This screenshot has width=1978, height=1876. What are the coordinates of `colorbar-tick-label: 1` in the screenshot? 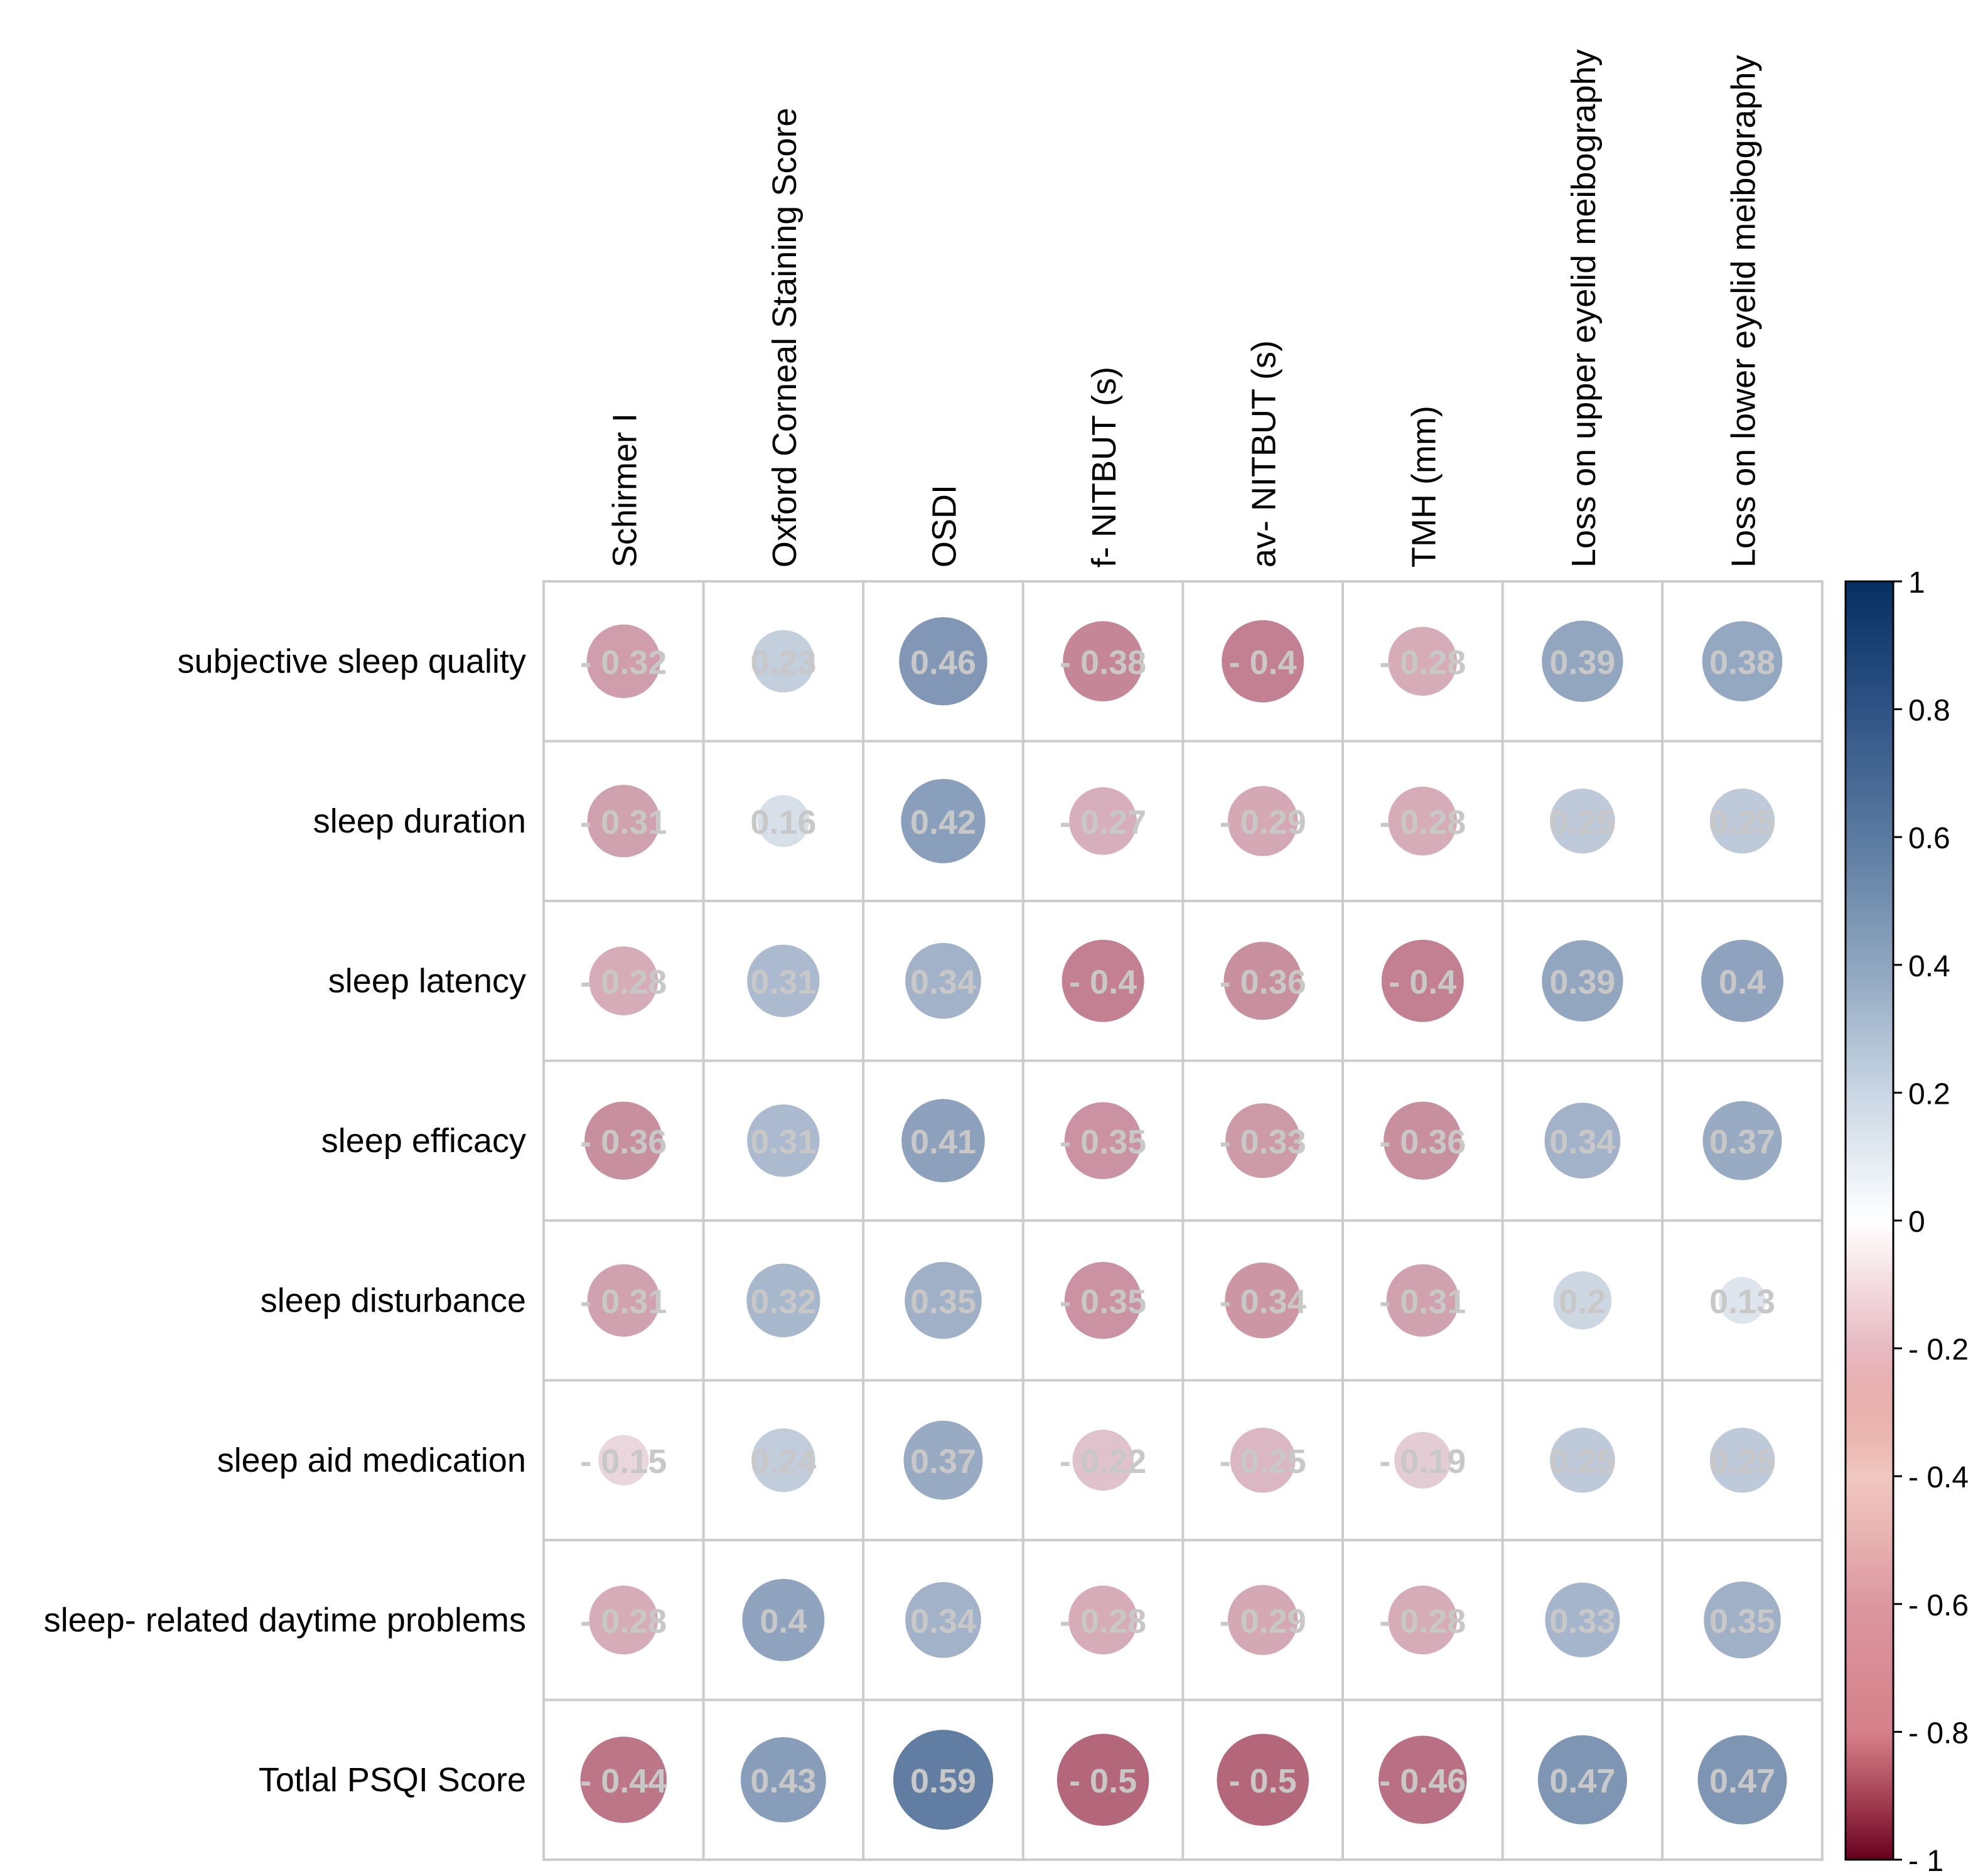 It's located at (1916, 583).